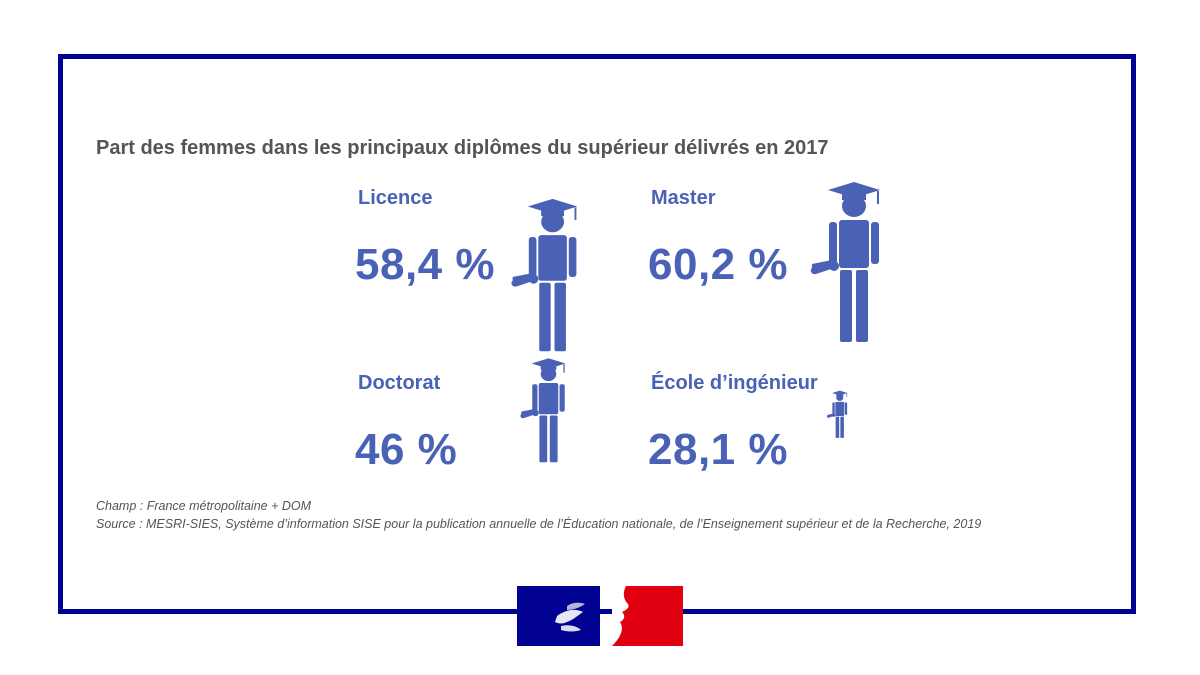 This screenshot has width=1200, height=675. Describe the element at coordinates (558, 616) in the screenshot. I see `logo-blue-band` at that location.